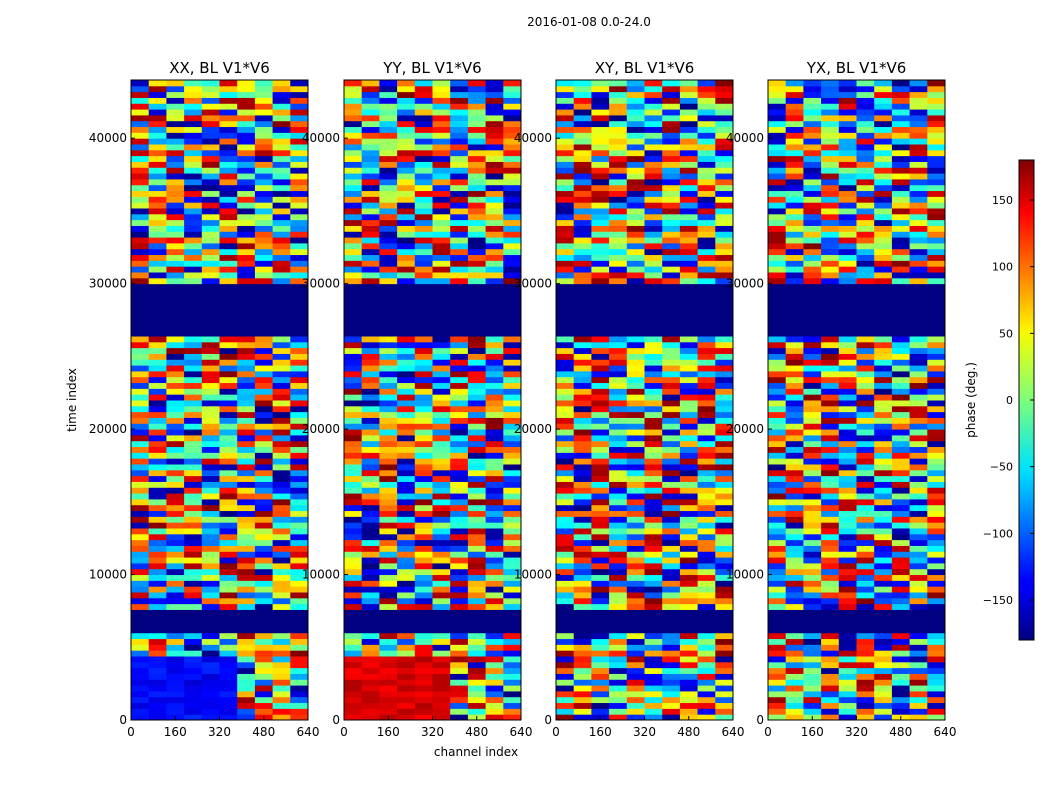 The height and width of the screenshot is (800, 1050). I want to click on colorbar-tick-label: −50, so click(1001, 467).